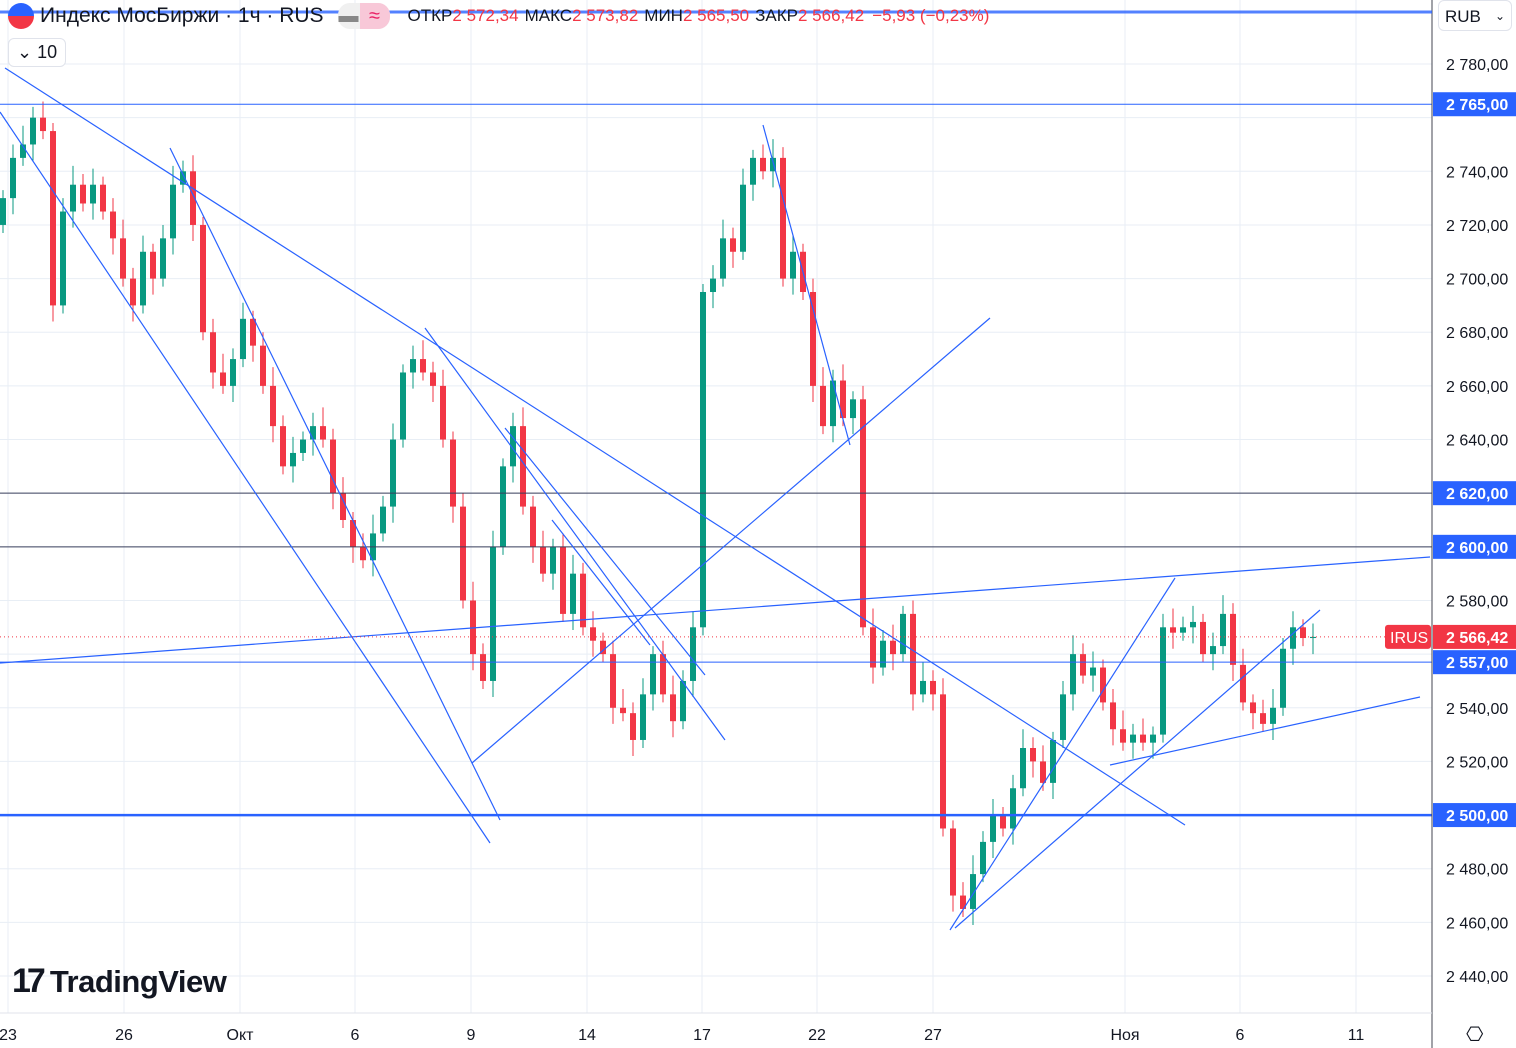 This screenshot has width=1516, height=1048. I want to click on eye-icon: ▬, so click(348, 15).